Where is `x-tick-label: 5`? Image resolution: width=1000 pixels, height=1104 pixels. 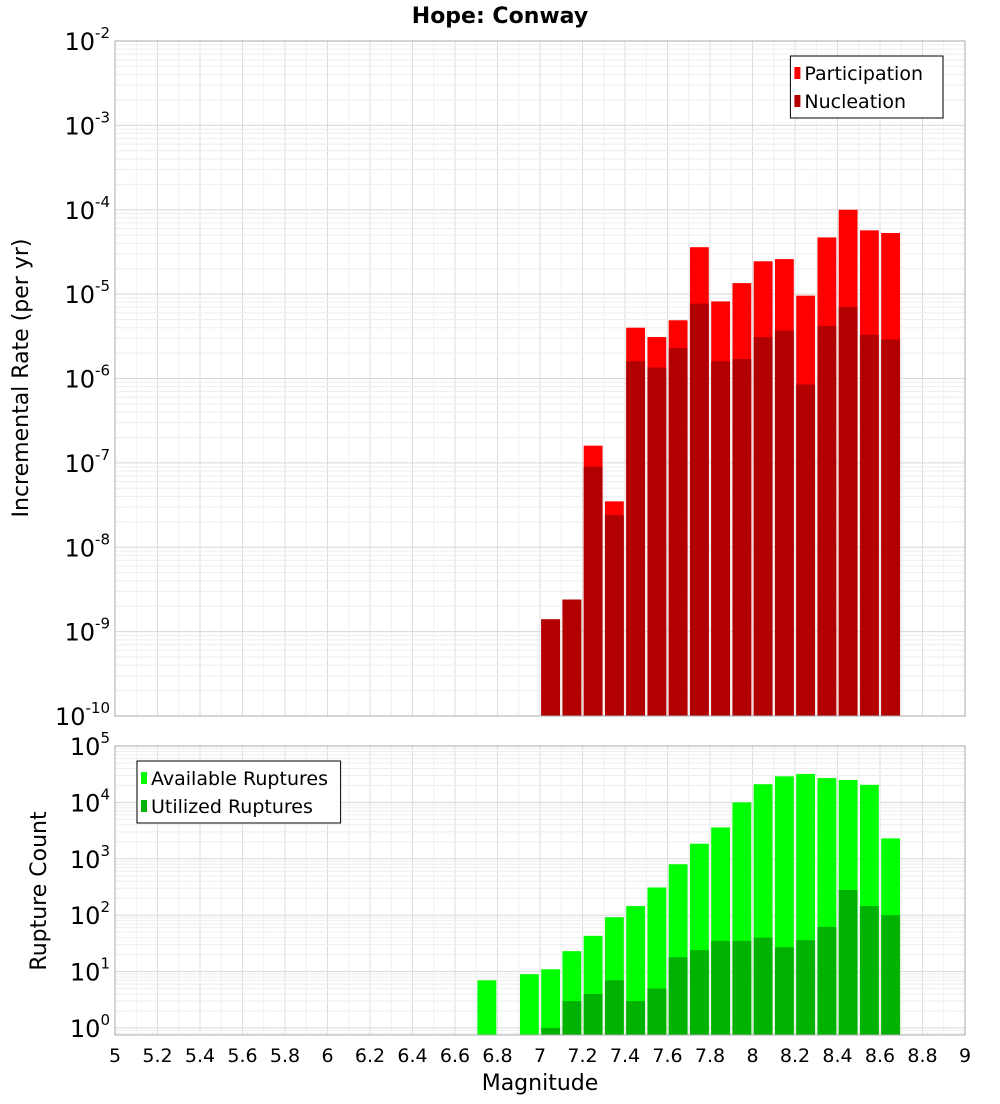 x-tick-label: 5 is located at coordinates (115, 1056).